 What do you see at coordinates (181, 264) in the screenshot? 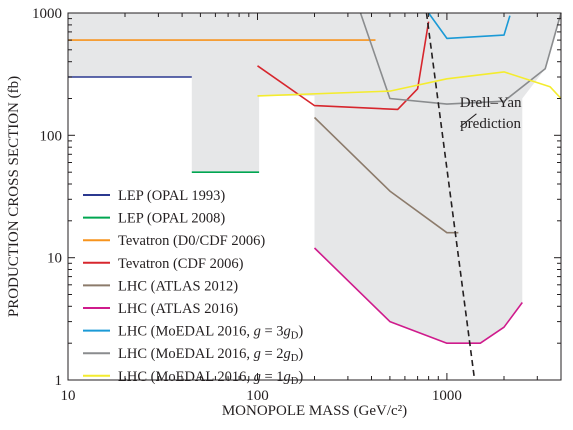
I see `legend-label: Tevatron (CDF 2006)` at bounding box center [181, 264].